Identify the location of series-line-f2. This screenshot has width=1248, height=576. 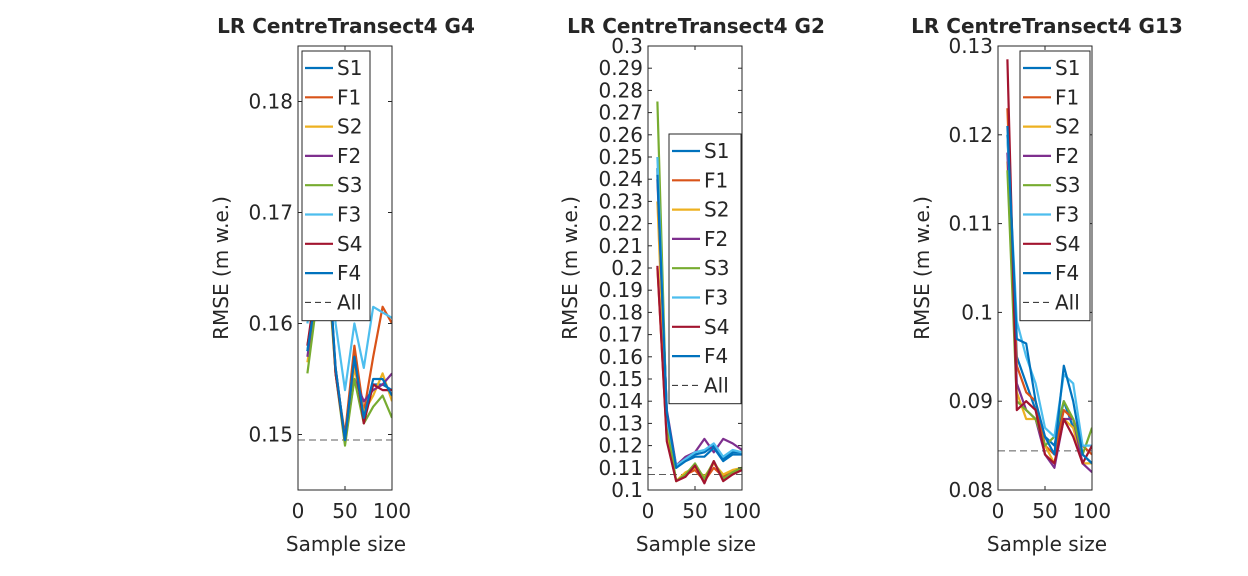
(1049, 313).